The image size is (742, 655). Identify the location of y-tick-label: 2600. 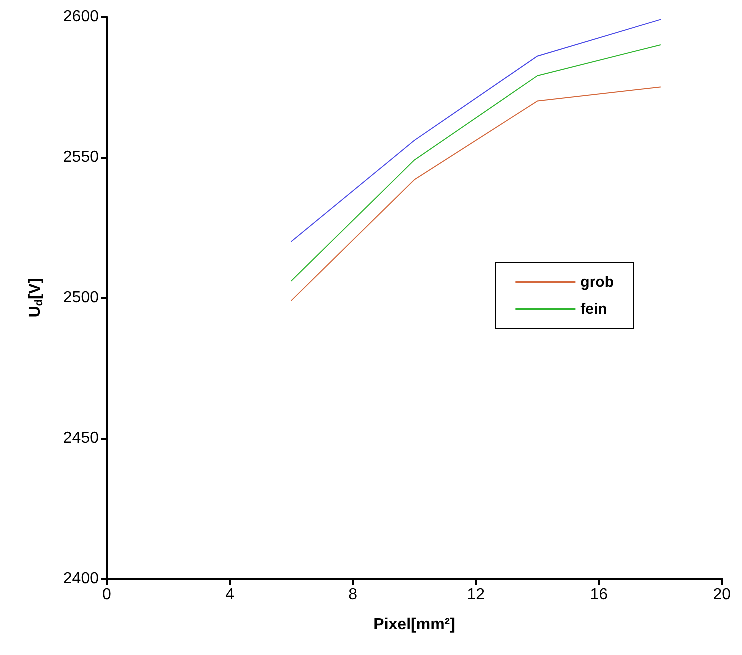
(81, 17).